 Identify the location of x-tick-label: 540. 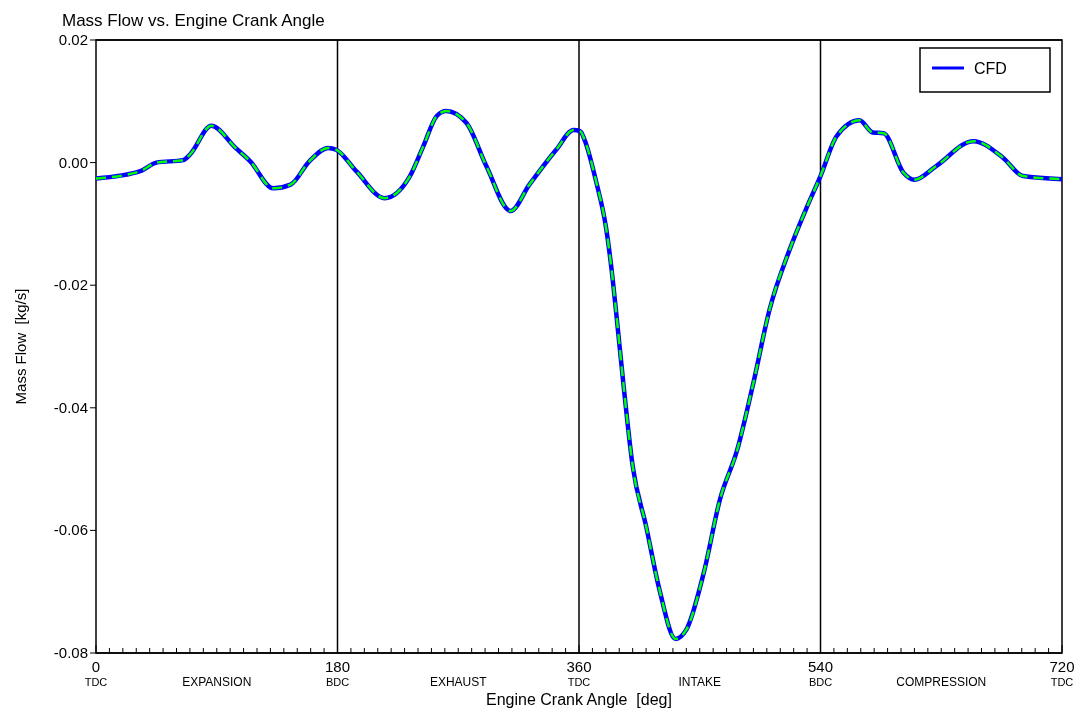
(820, 666).